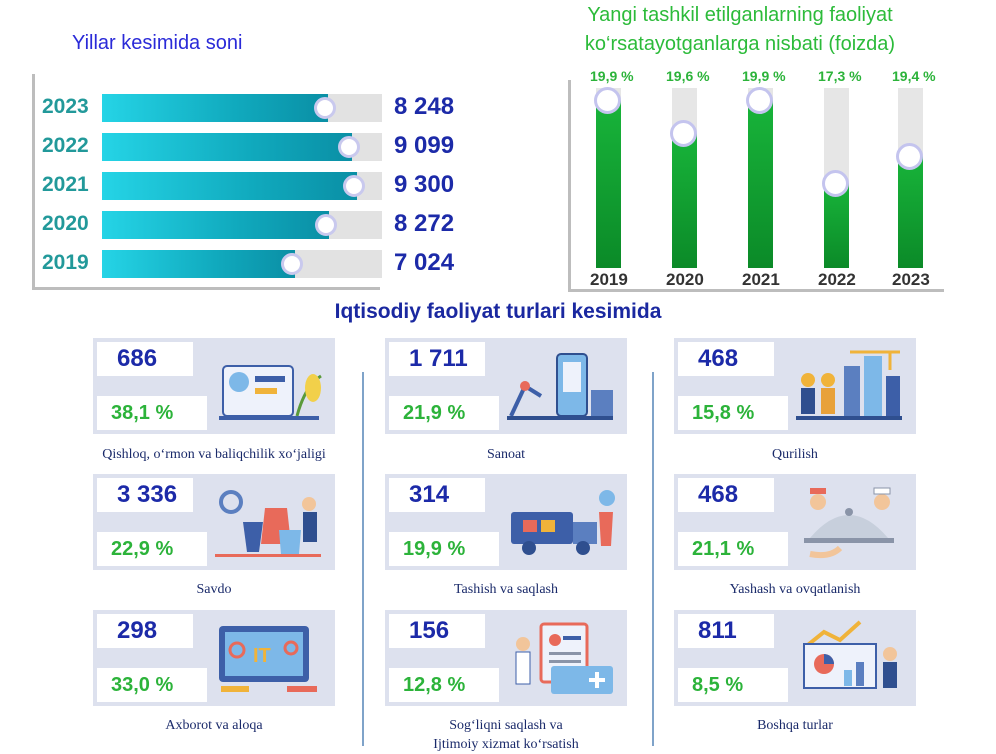 The width and height of the screenshot is (996, 754). I want to click on column-year-label: 2019, so click(609, 279).